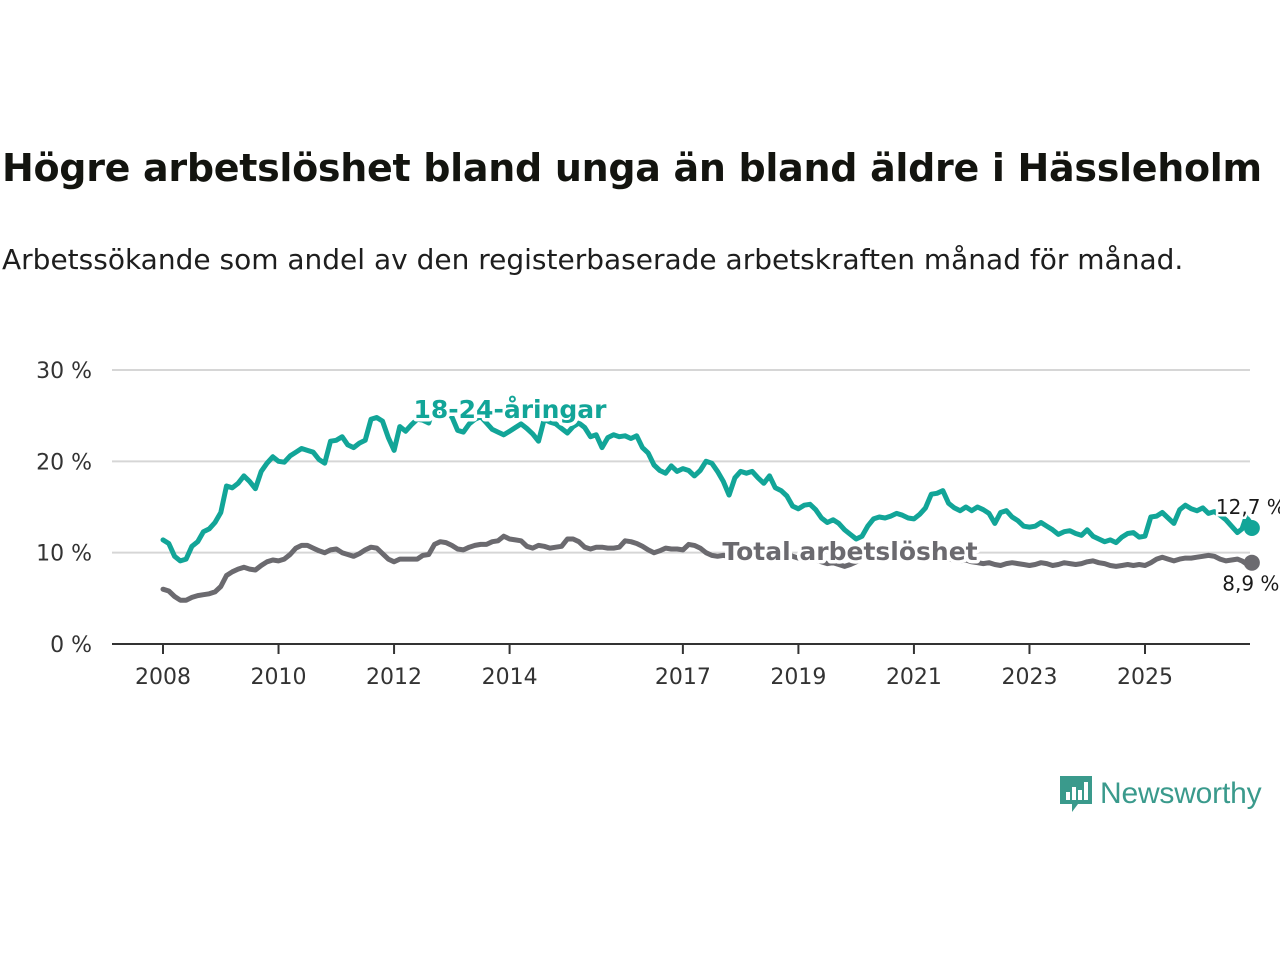 The width and height of the screenshot is (1280, 960). I want to click on end-label-youth: 12,7 %, so click(1248, 507).